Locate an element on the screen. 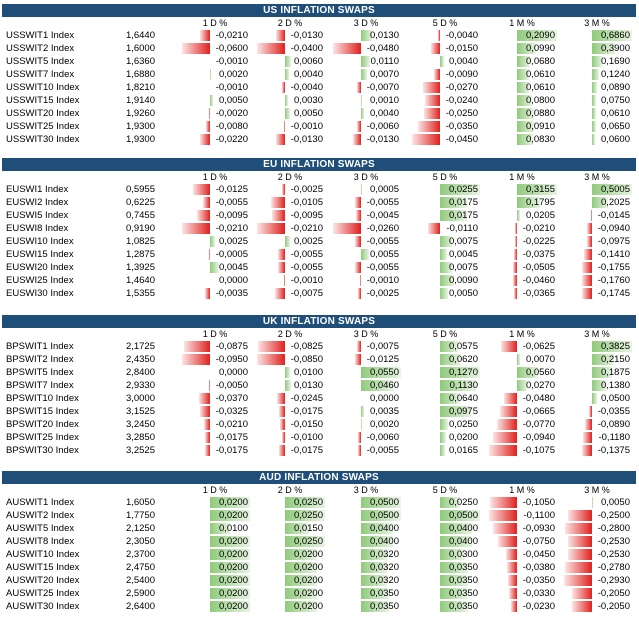  change-value: 0,0075 is located at coordinates (463, 241).